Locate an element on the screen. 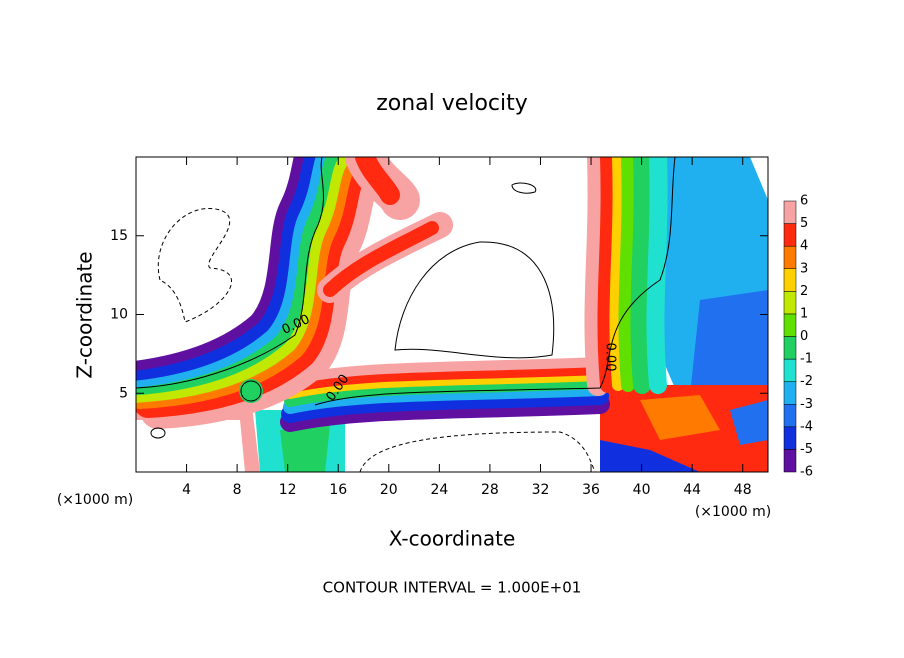 The image size is (904, 658). x-unit-right: (×1000 m) is located at coordinates (733, 512).